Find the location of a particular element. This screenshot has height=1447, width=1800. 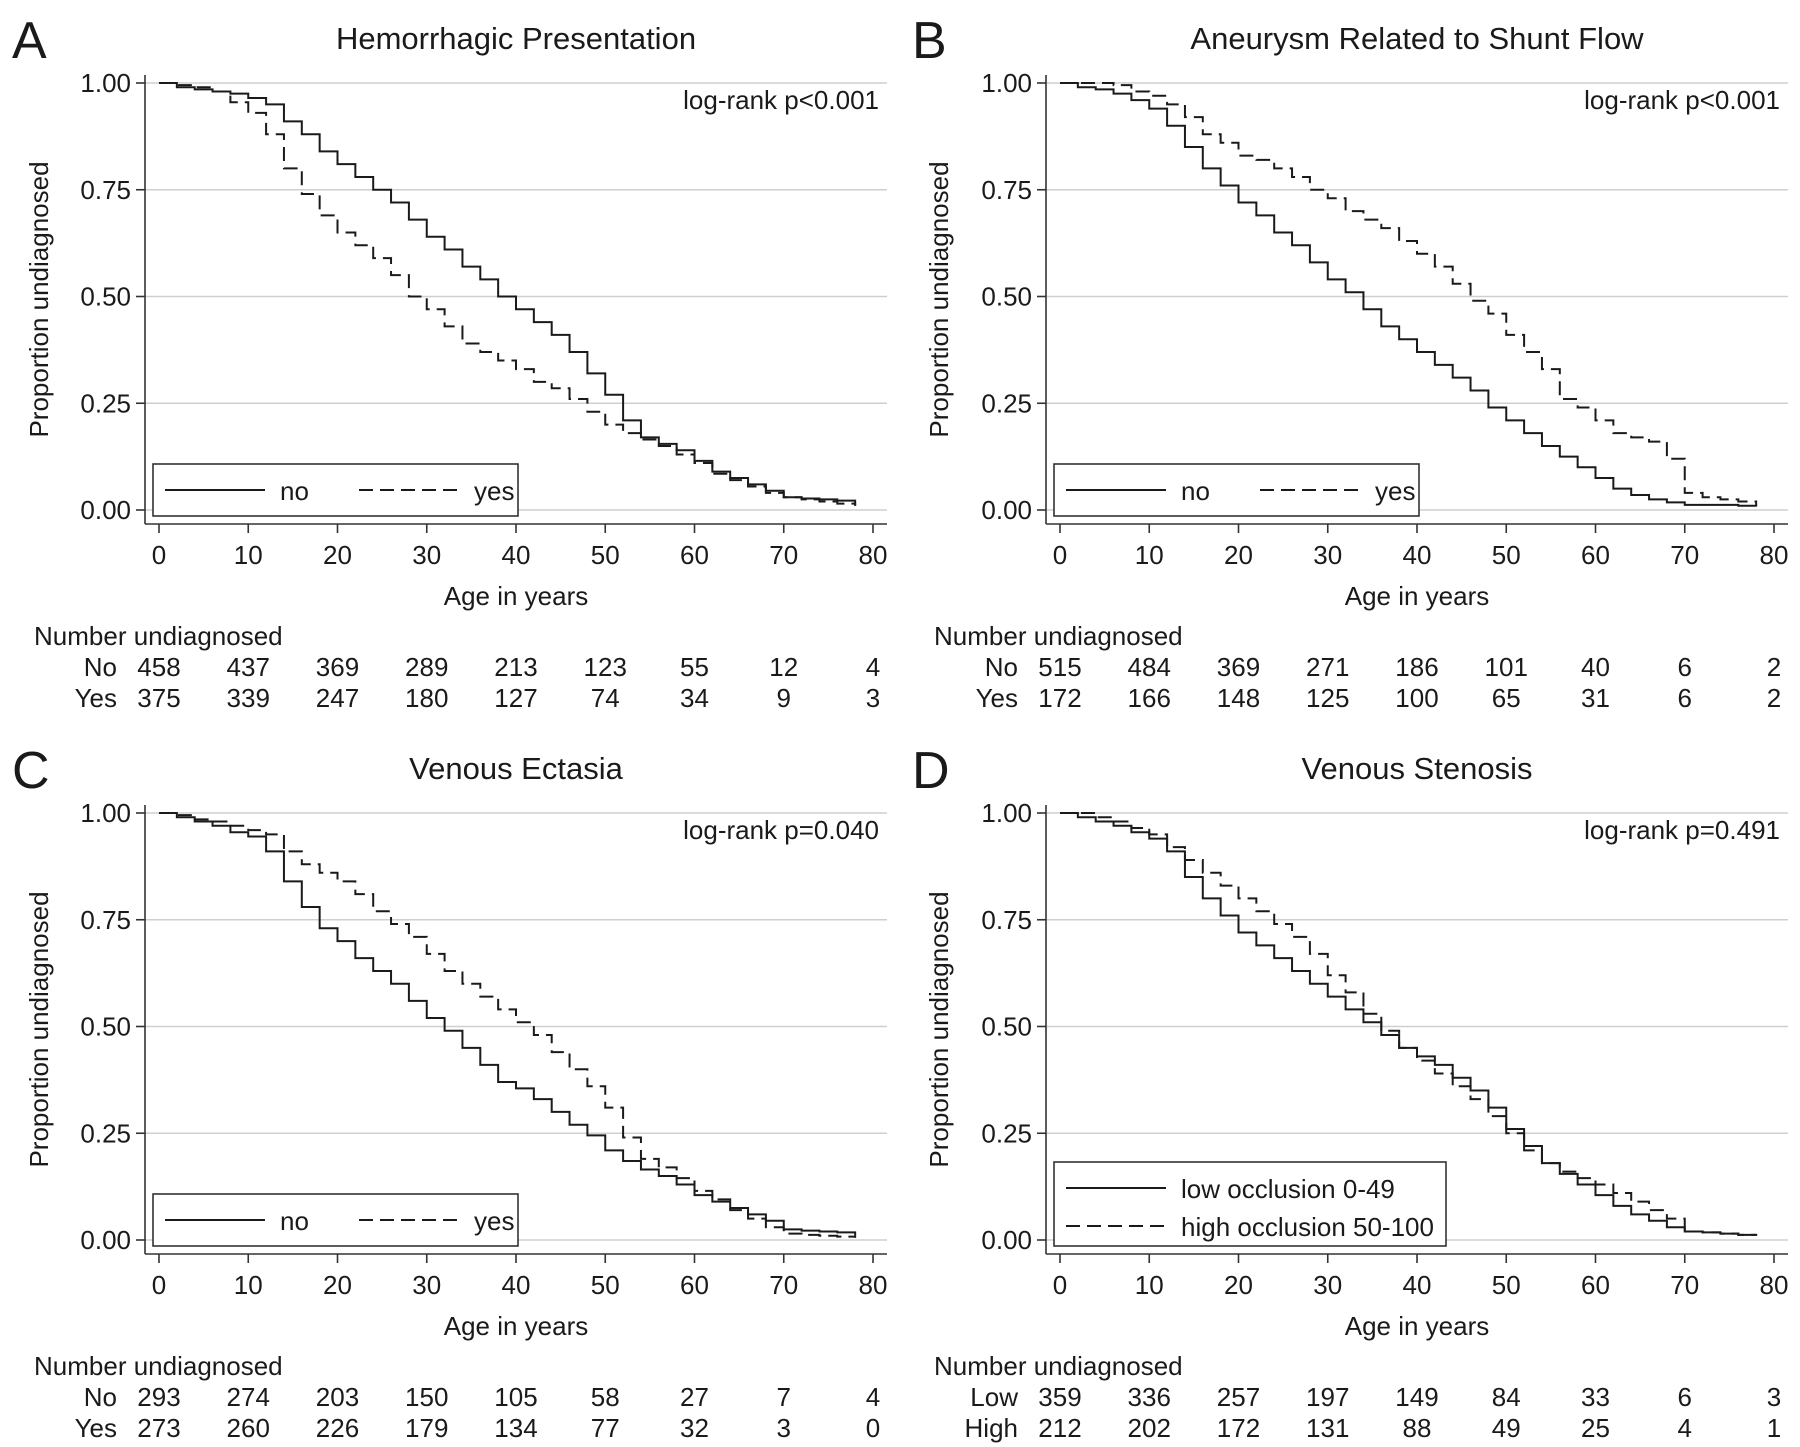

x-tick-label: 20 is located at coordinates (337, 555).